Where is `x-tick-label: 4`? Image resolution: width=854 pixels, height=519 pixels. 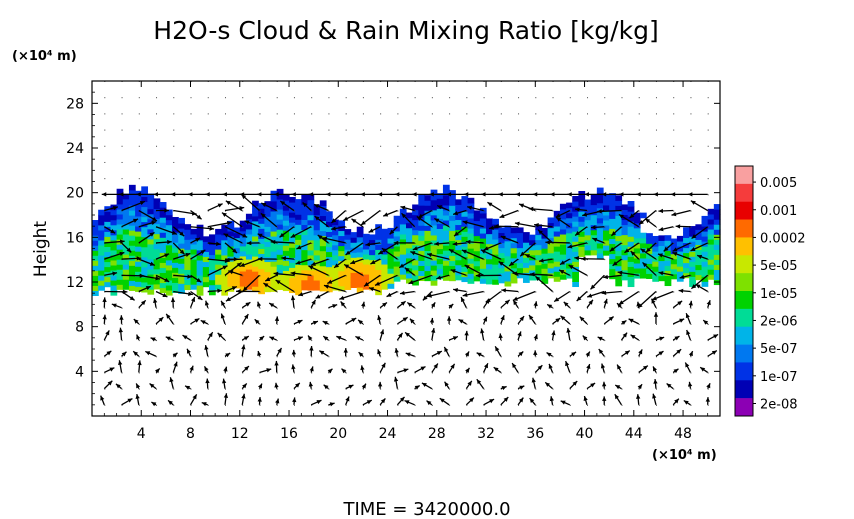
x-tick-label: 4 is located at coordinates (141, 434).